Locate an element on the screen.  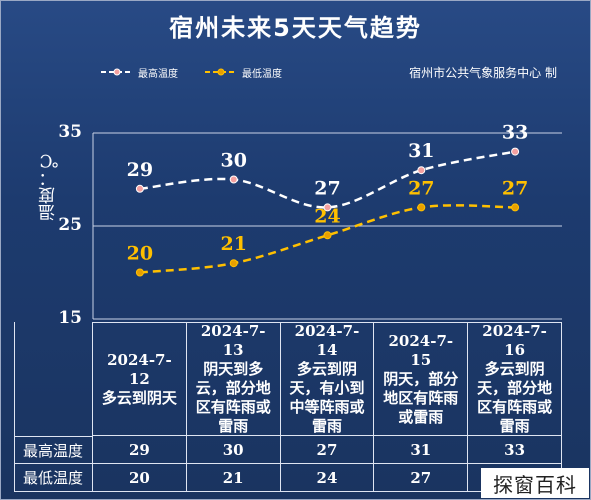
day-description: 2024-7-14 多云到阴天，有小到中等阵雨或雷雨 is located at coordinates (327, 379).